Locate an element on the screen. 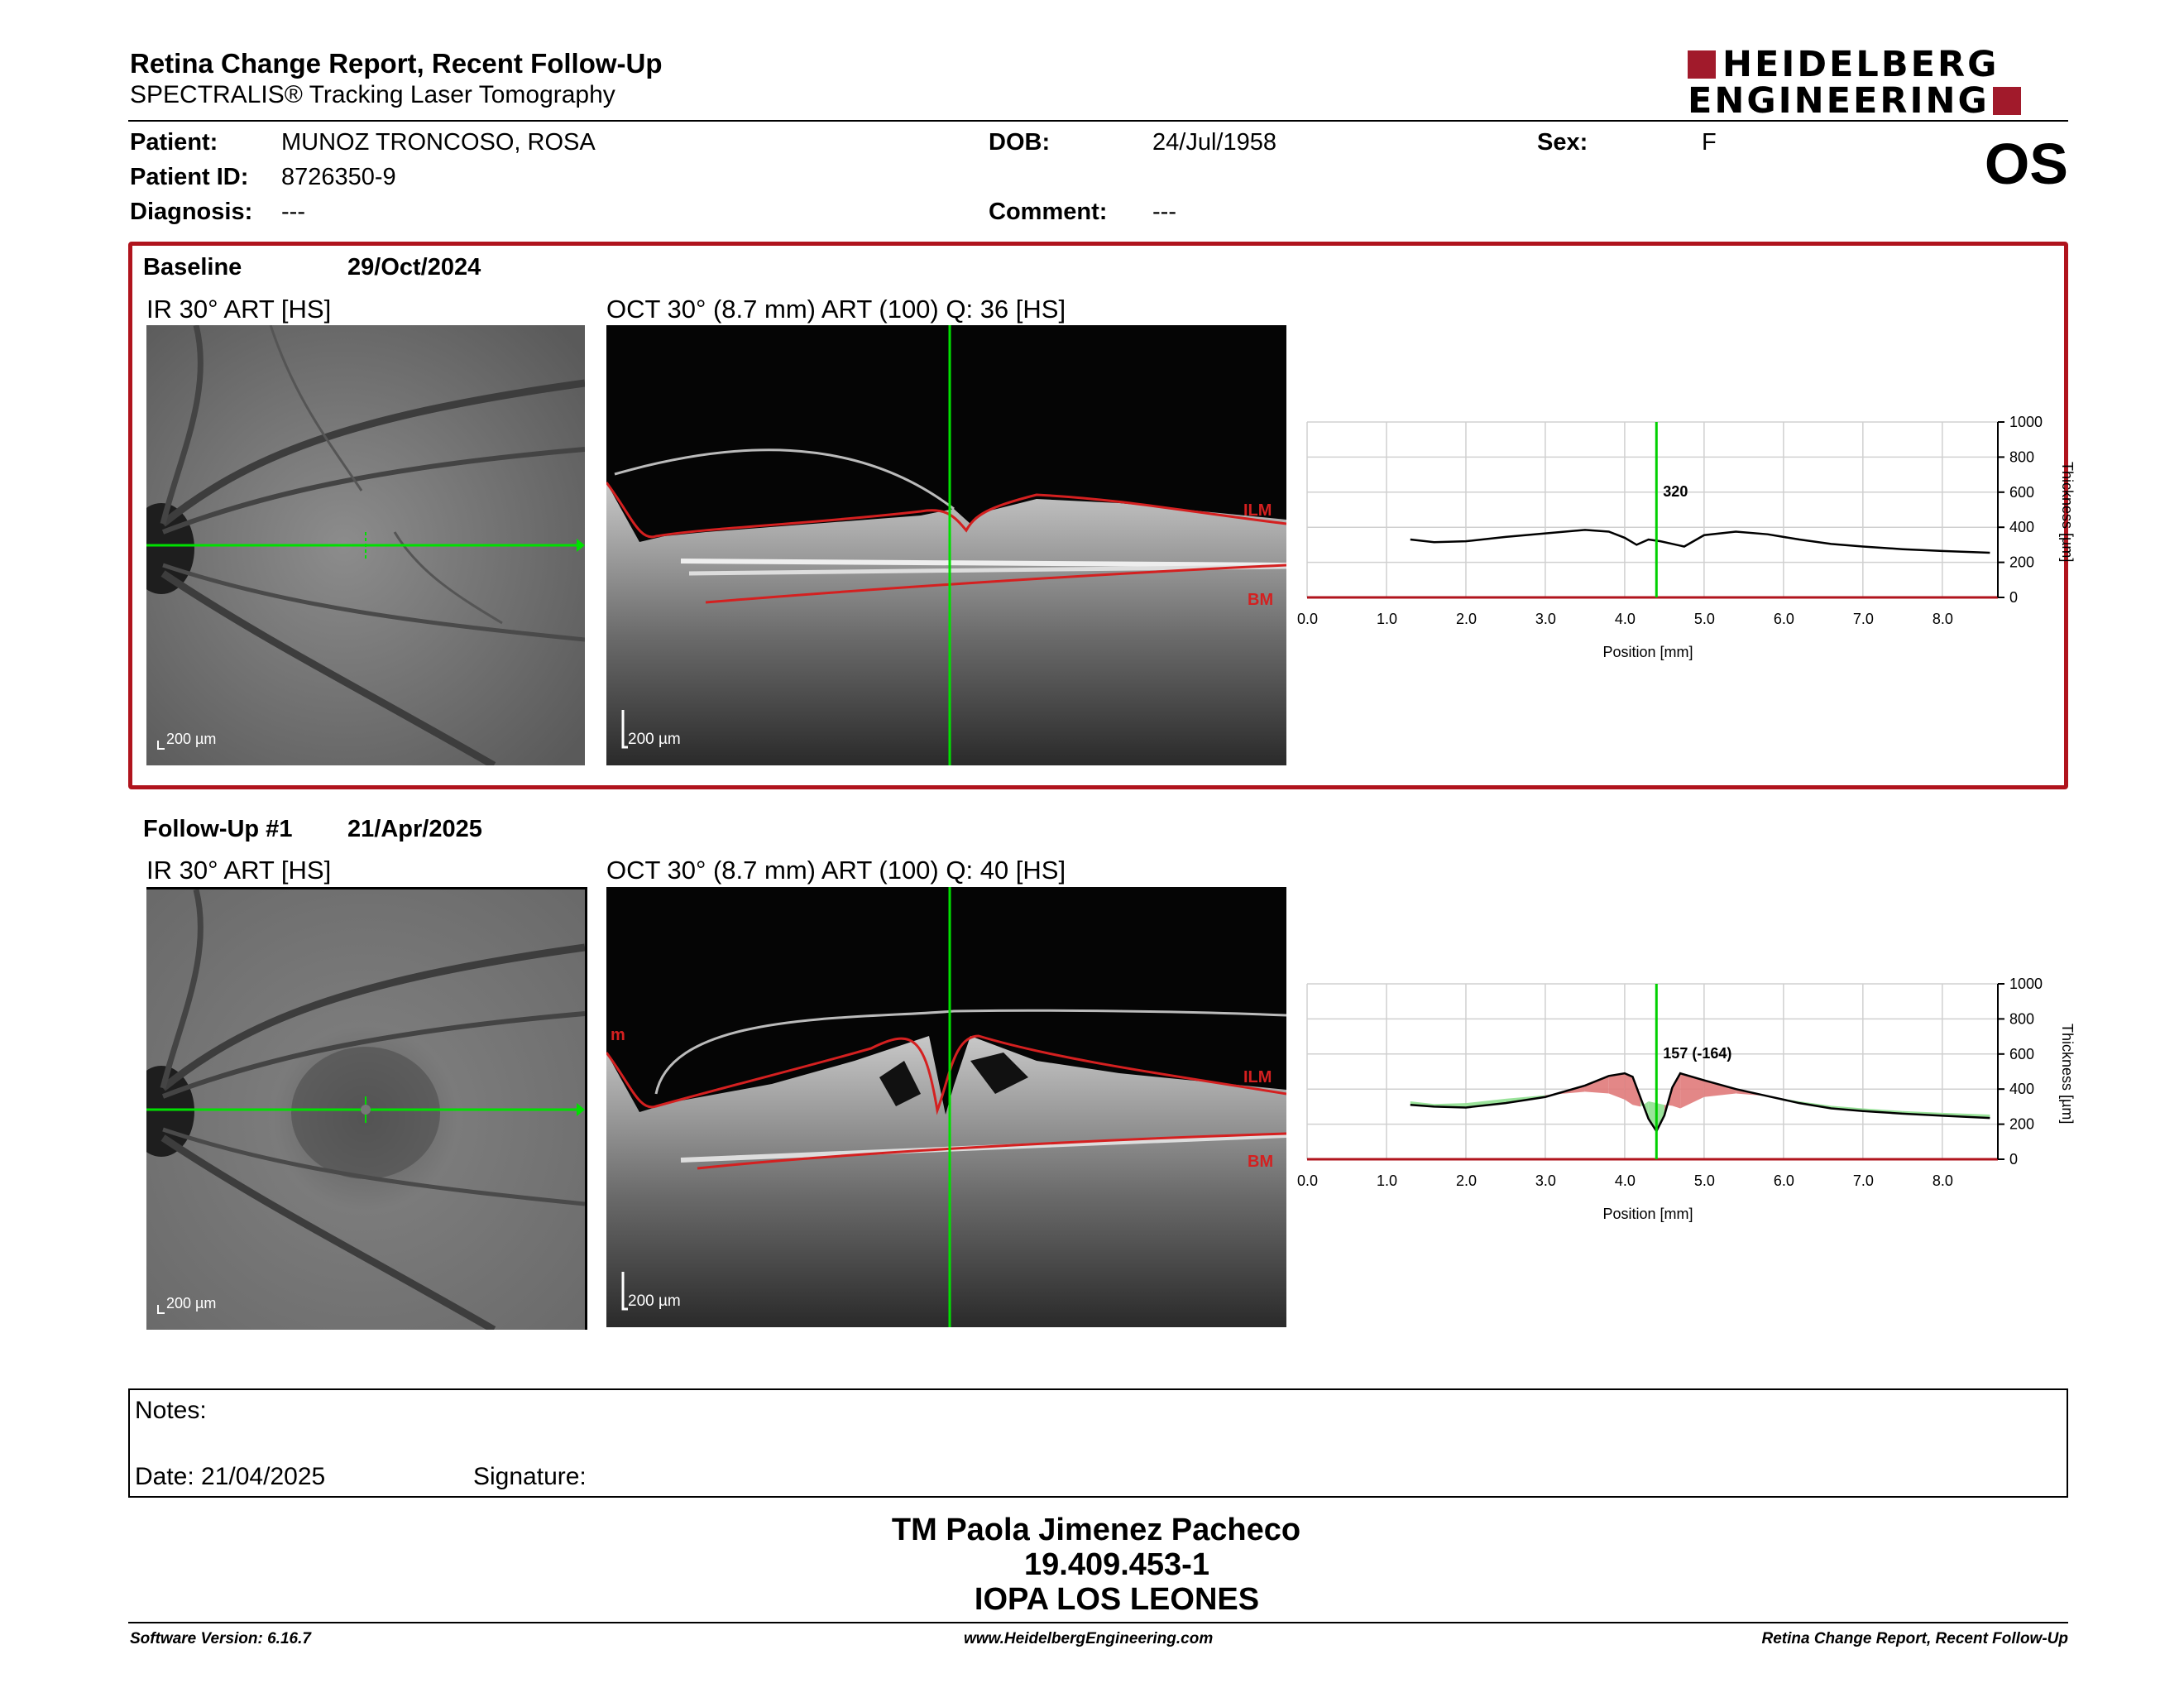  baseline-ir-image: 200 µm is located at coordinates (365, 545).